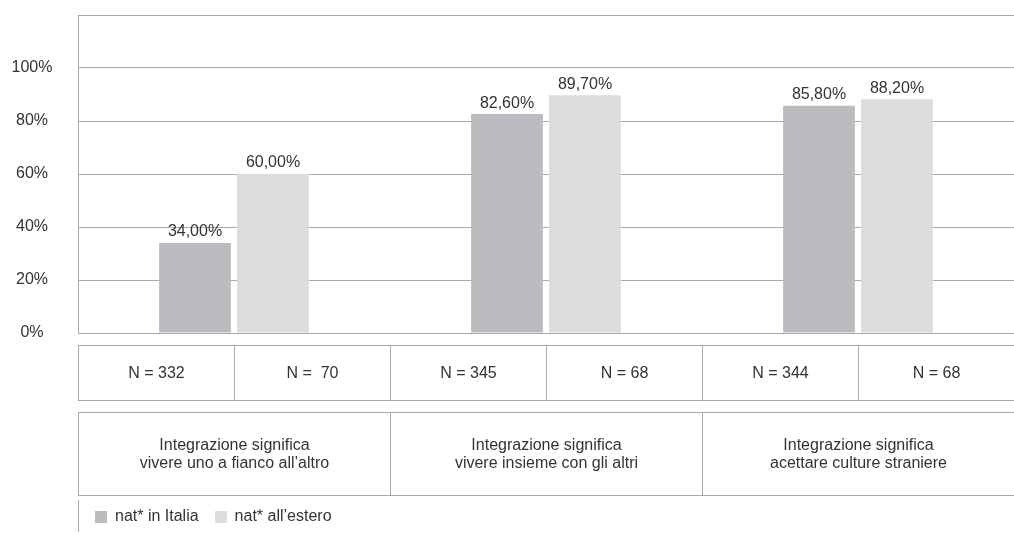  Describe the element at coordinates (507, 102) in the screenshot. I see `data-label: 82,60%` at that location.